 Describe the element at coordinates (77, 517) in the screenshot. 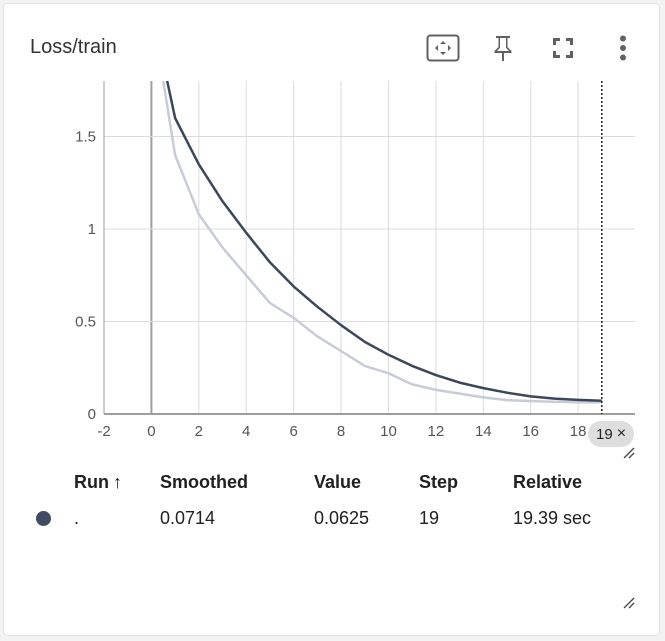

I see `run-name-cell: .` at that location.